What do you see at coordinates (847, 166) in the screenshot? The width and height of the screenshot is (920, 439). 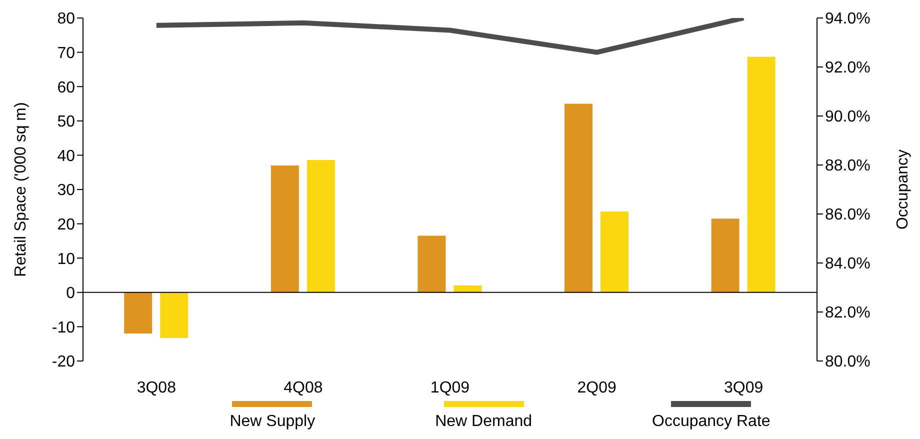 I see `y2-tick-label: 88.0%` at bounding box center [847, 166].